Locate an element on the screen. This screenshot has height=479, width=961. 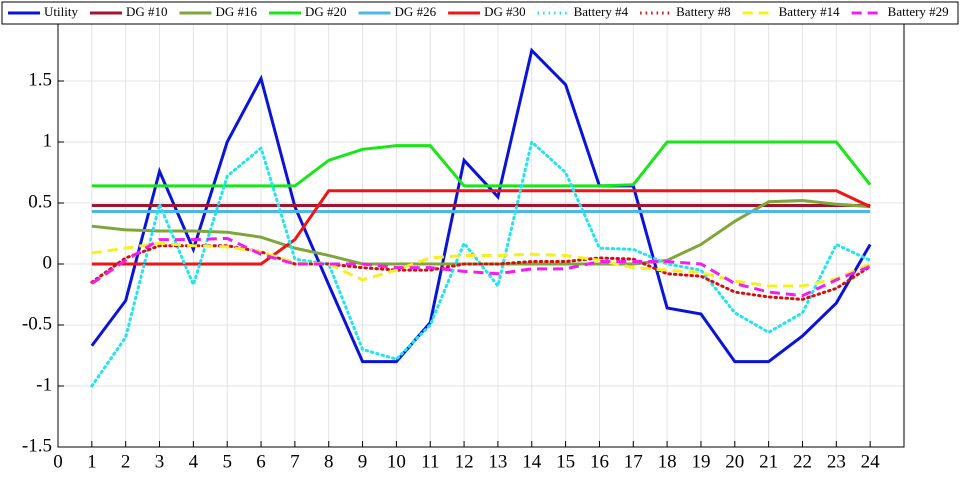
x-tick-label: 6 is located at coordinates (261, 461).